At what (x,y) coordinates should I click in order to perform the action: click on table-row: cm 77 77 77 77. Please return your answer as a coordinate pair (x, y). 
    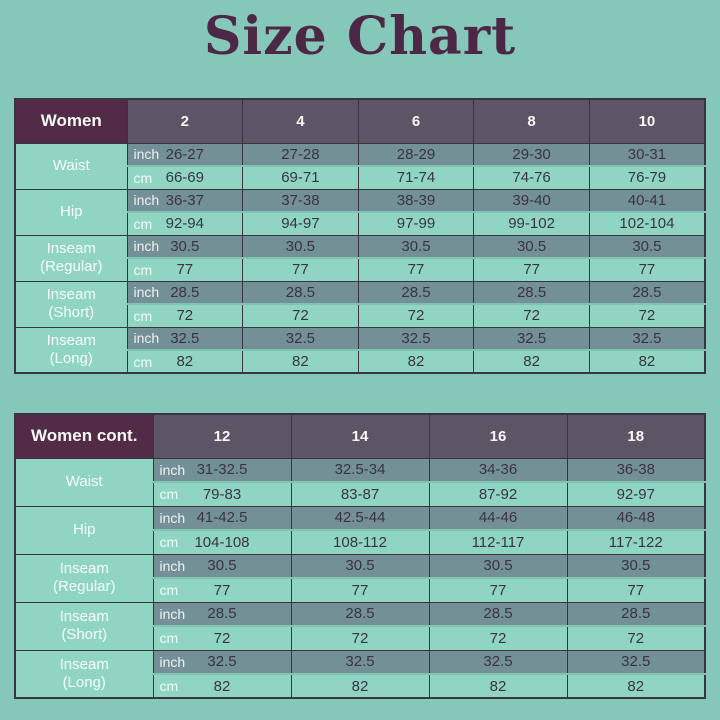
    Looking at the image, I should click on (360, 590).